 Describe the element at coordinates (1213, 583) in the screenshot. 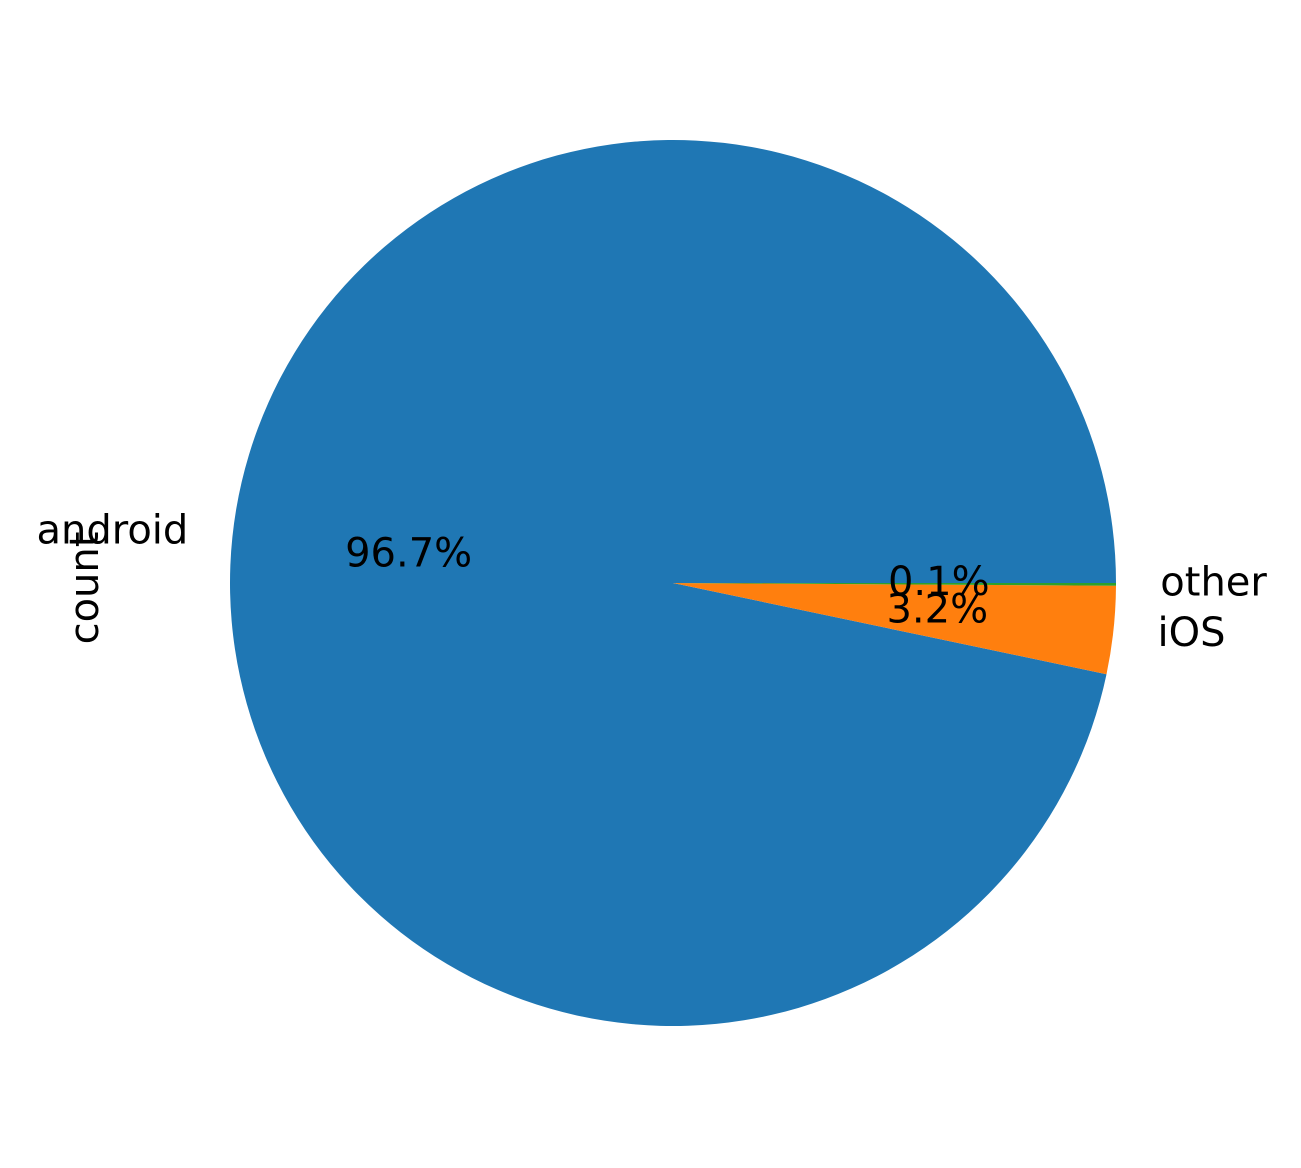

I see `slice-label-other: other` at that location.